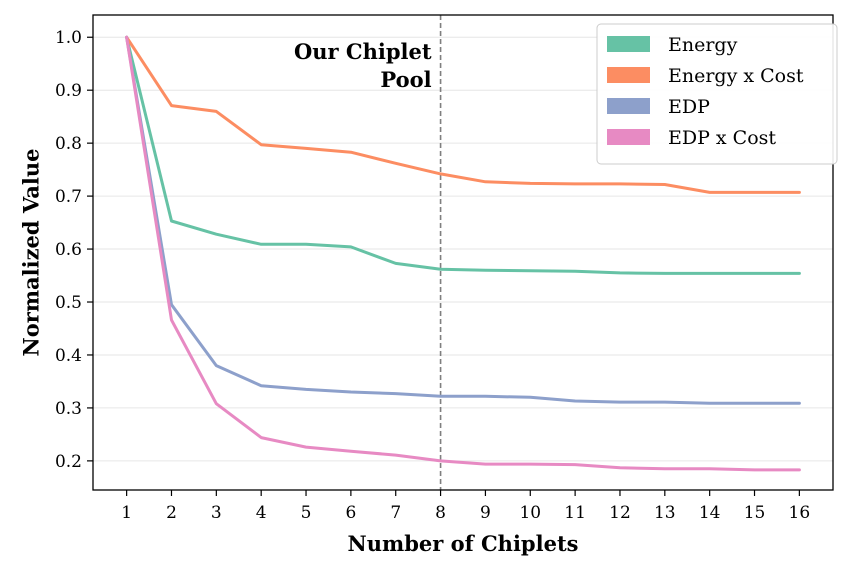 This screenshot has width=863, height=570. Describe the element at coordinates (68, 197) in the screenshot. I see `y-tick-label: 0.7` at that location.